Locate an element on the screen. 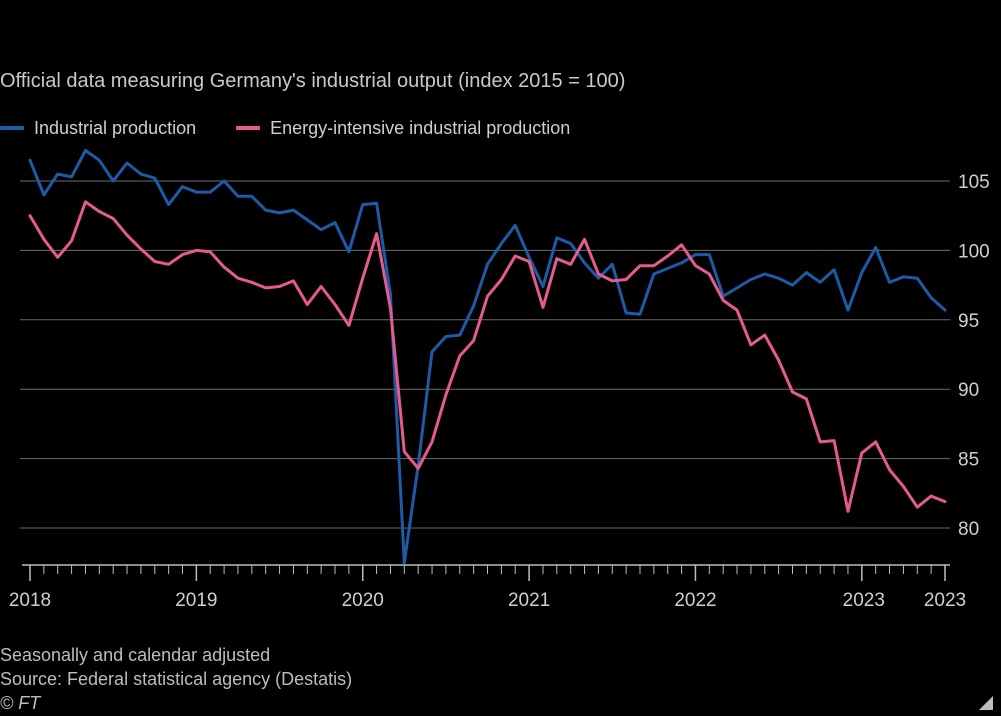 This screenshot has width=1001, height=716. y-tick-label-80: 80 is located at coordinates (968, 529).